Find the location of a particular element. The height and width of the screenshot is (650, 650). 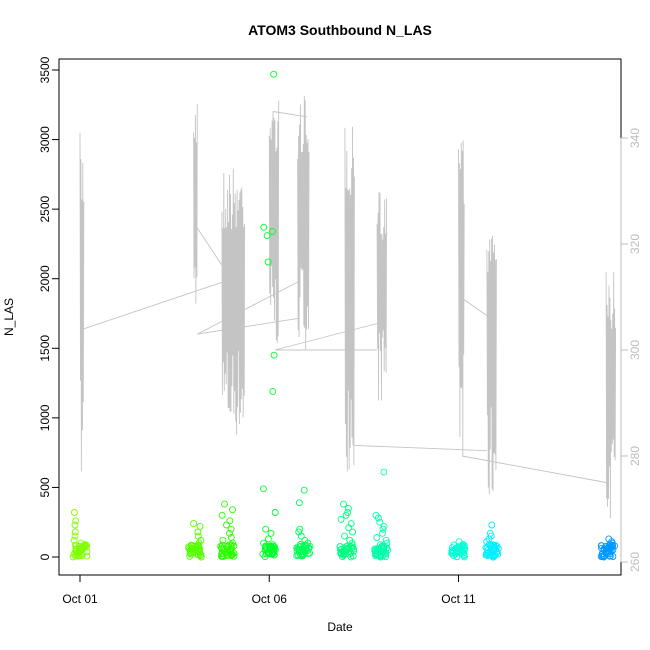

y-right-tick-label: 280 is located at coordinates (635, 456).